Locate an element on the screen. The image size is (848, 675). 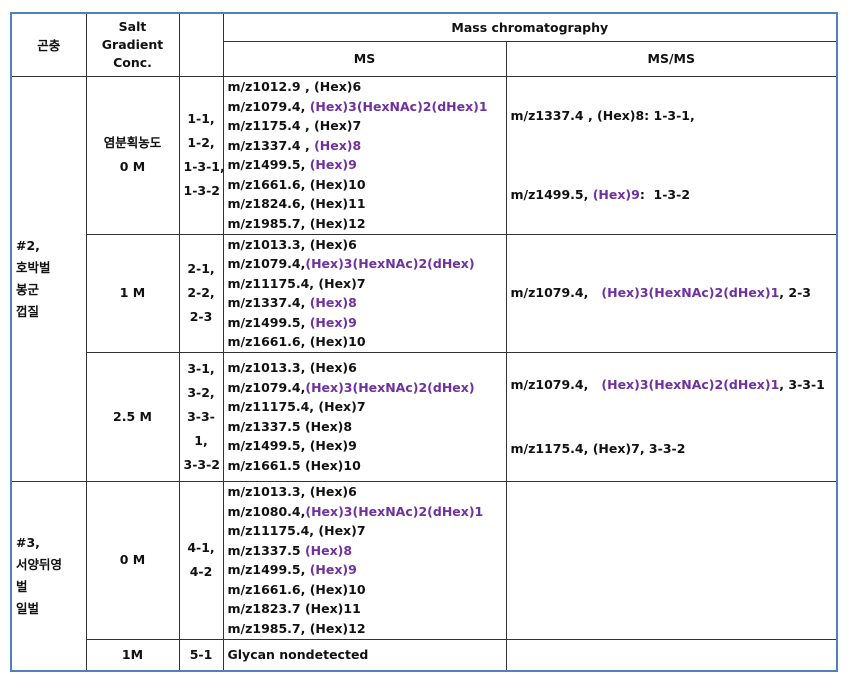
insect-cell: #2, 호박벌 봉군 껍질 is located at coordinates (48, 278).